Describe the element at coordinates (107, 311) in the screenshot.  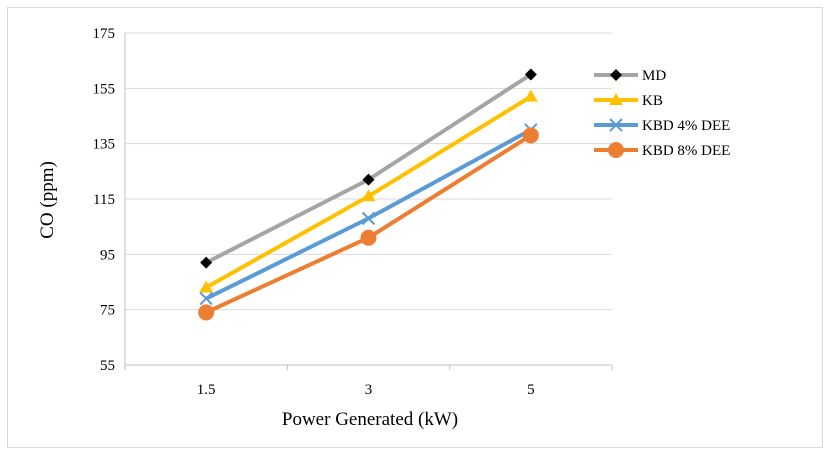
I see `y-tick-label: 75` at that location.